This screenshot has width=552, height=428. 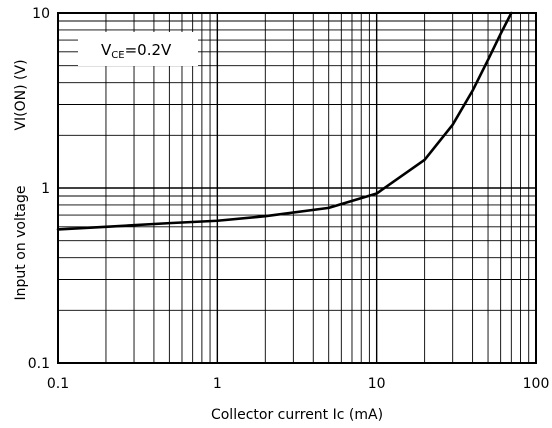 What do you see at coordinates (297, 415) in the screenshot?
I see `x-axis-label: Collector current Ic (mA)` at bounding box center [297, 415].